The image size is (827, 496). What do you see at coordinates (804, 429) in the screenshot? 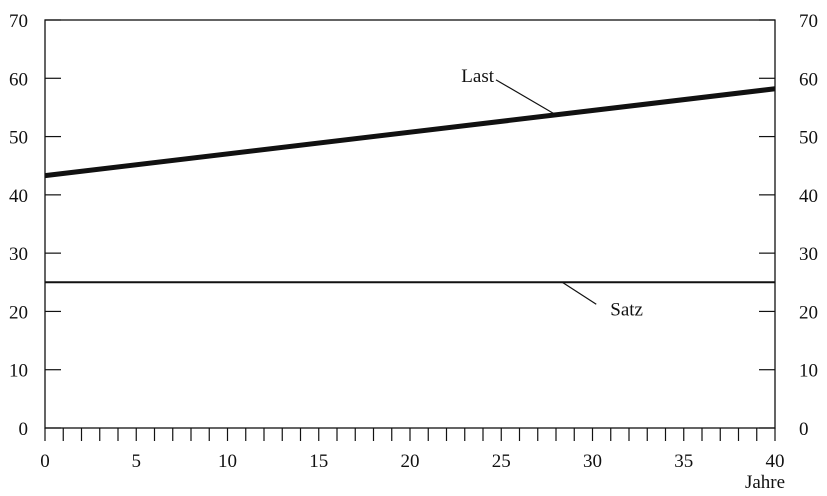
I see `y-tick-label-right-0: 0` at bounding box center [804, 429].